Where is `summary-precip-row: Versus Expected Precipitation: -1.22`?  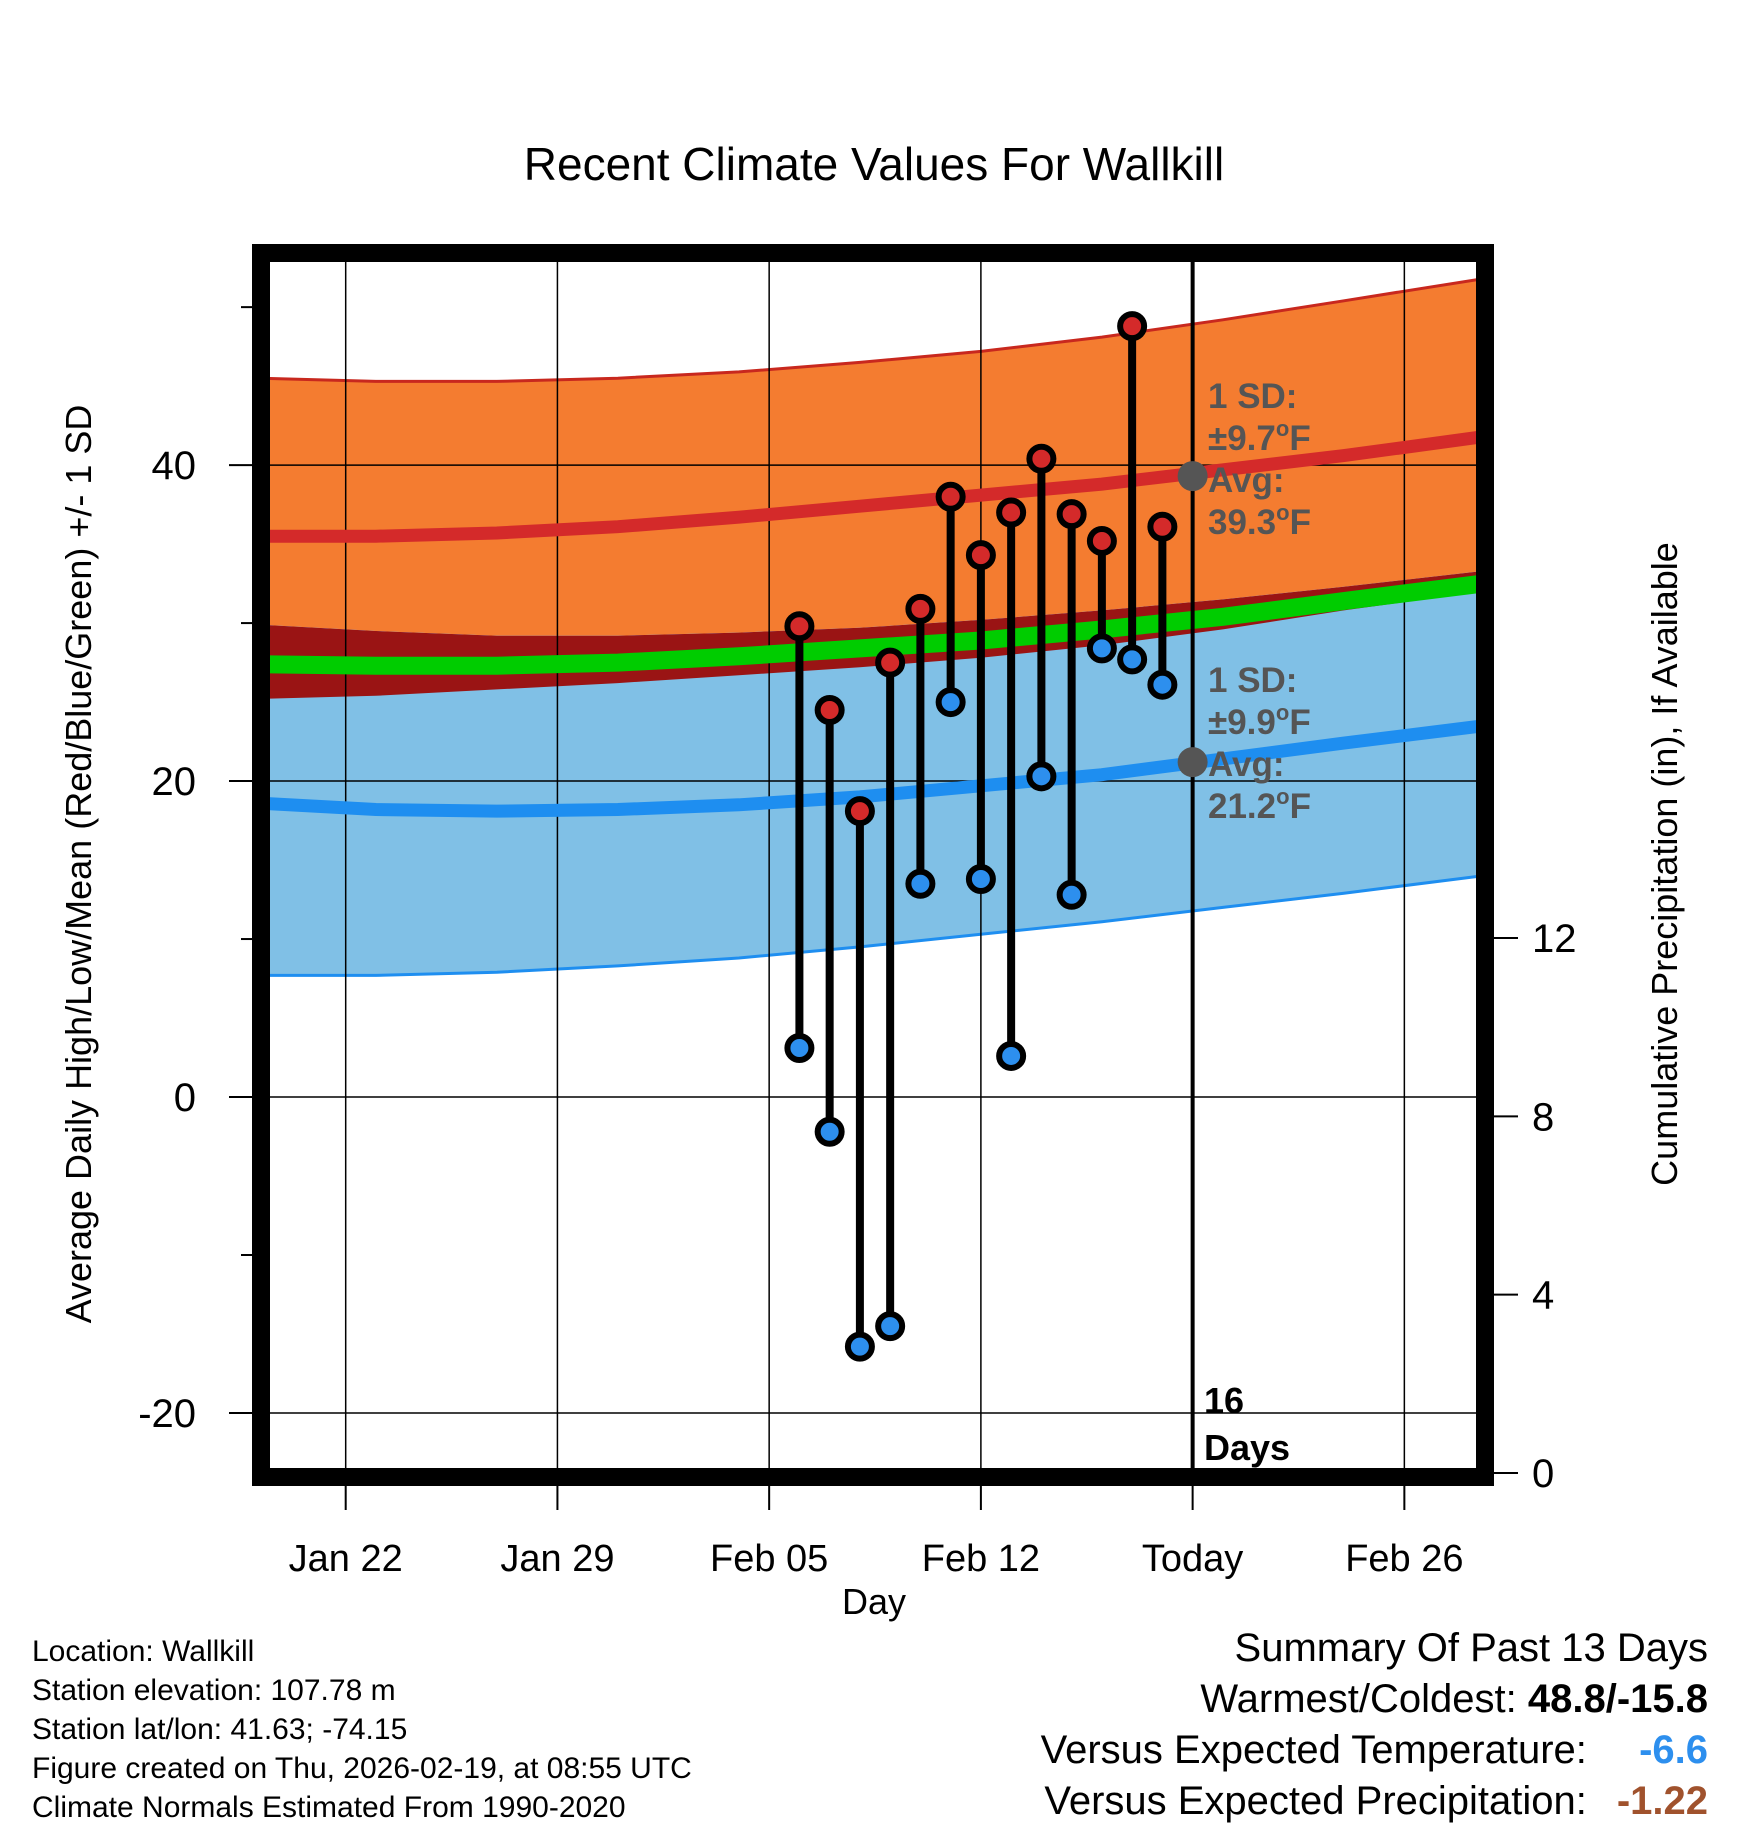 summary-precip-row: Versus Expected Precipitation: -1.22 is located at coordinates (1374, 1801).